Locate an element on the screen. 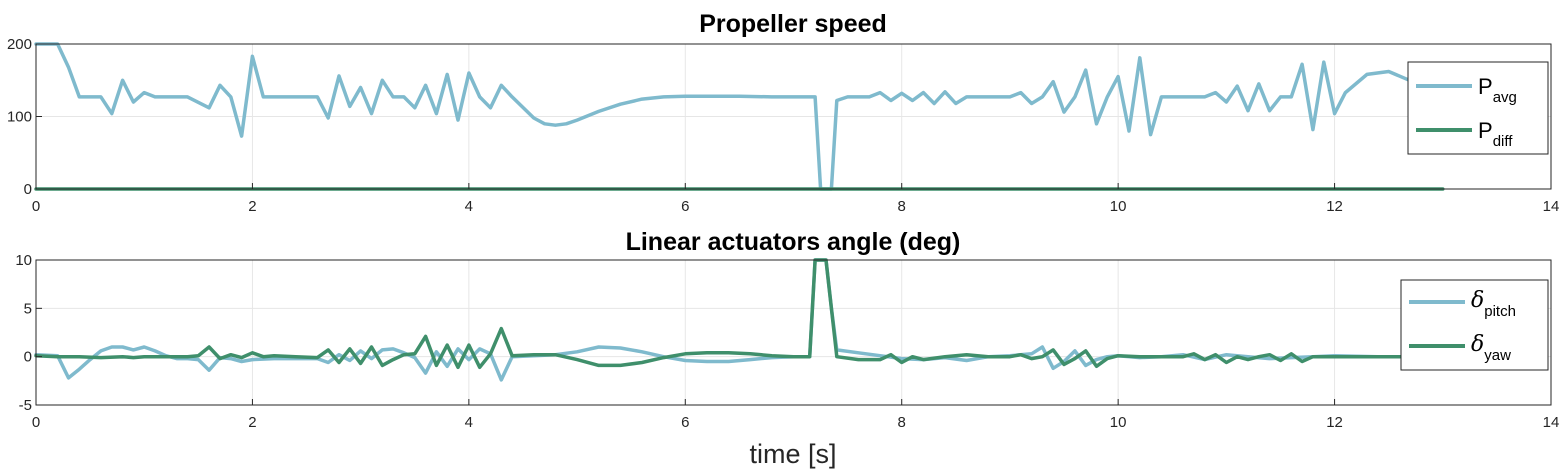 The height and width of the screenshot is (469, 1563). y-tick-label: 200 is located at coordinates (19, 44).